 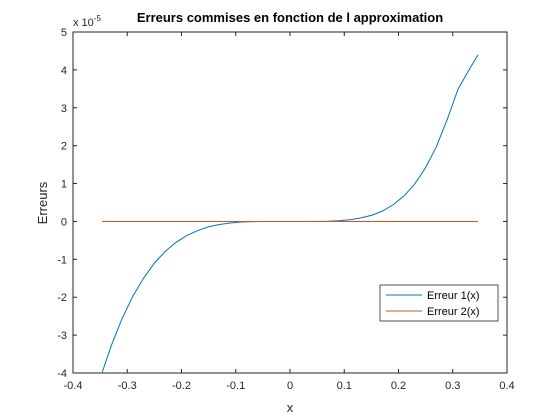 What do you see at coordinates (83, 23) in the screenshot?
I see `y-exponent-base: x 10` at bounding box center [83, 23].